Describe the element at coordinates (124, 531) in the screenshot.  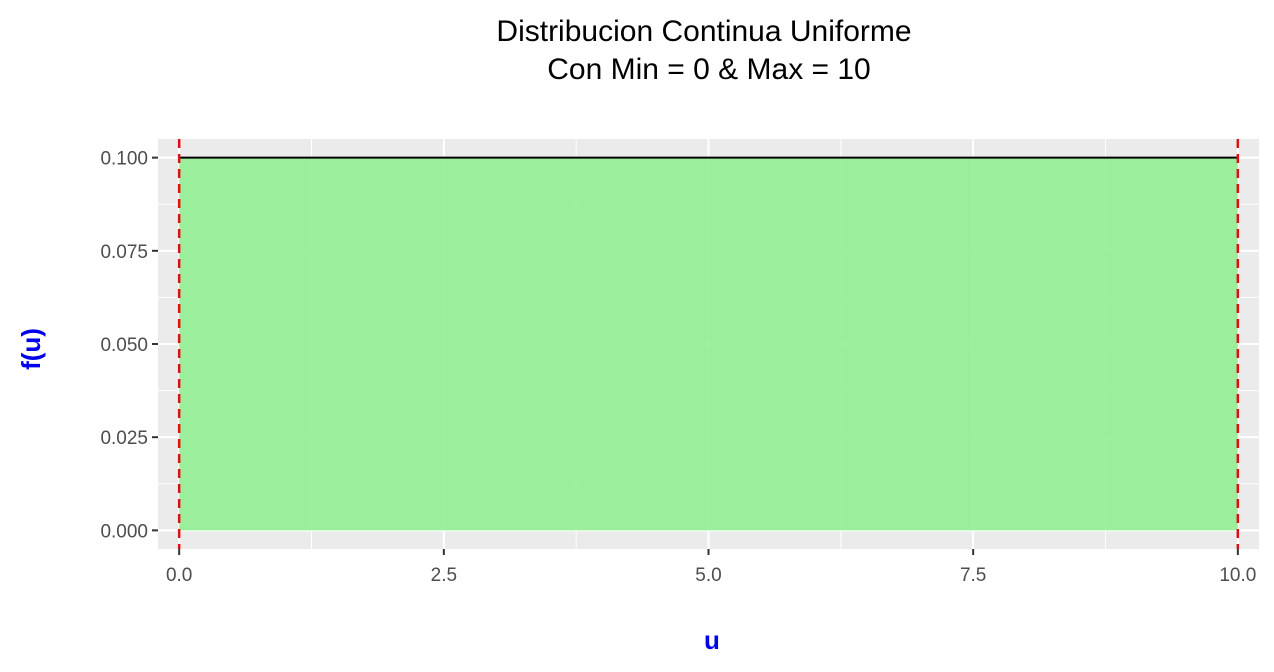
I see `y-tick-label: 0.000` at that location.